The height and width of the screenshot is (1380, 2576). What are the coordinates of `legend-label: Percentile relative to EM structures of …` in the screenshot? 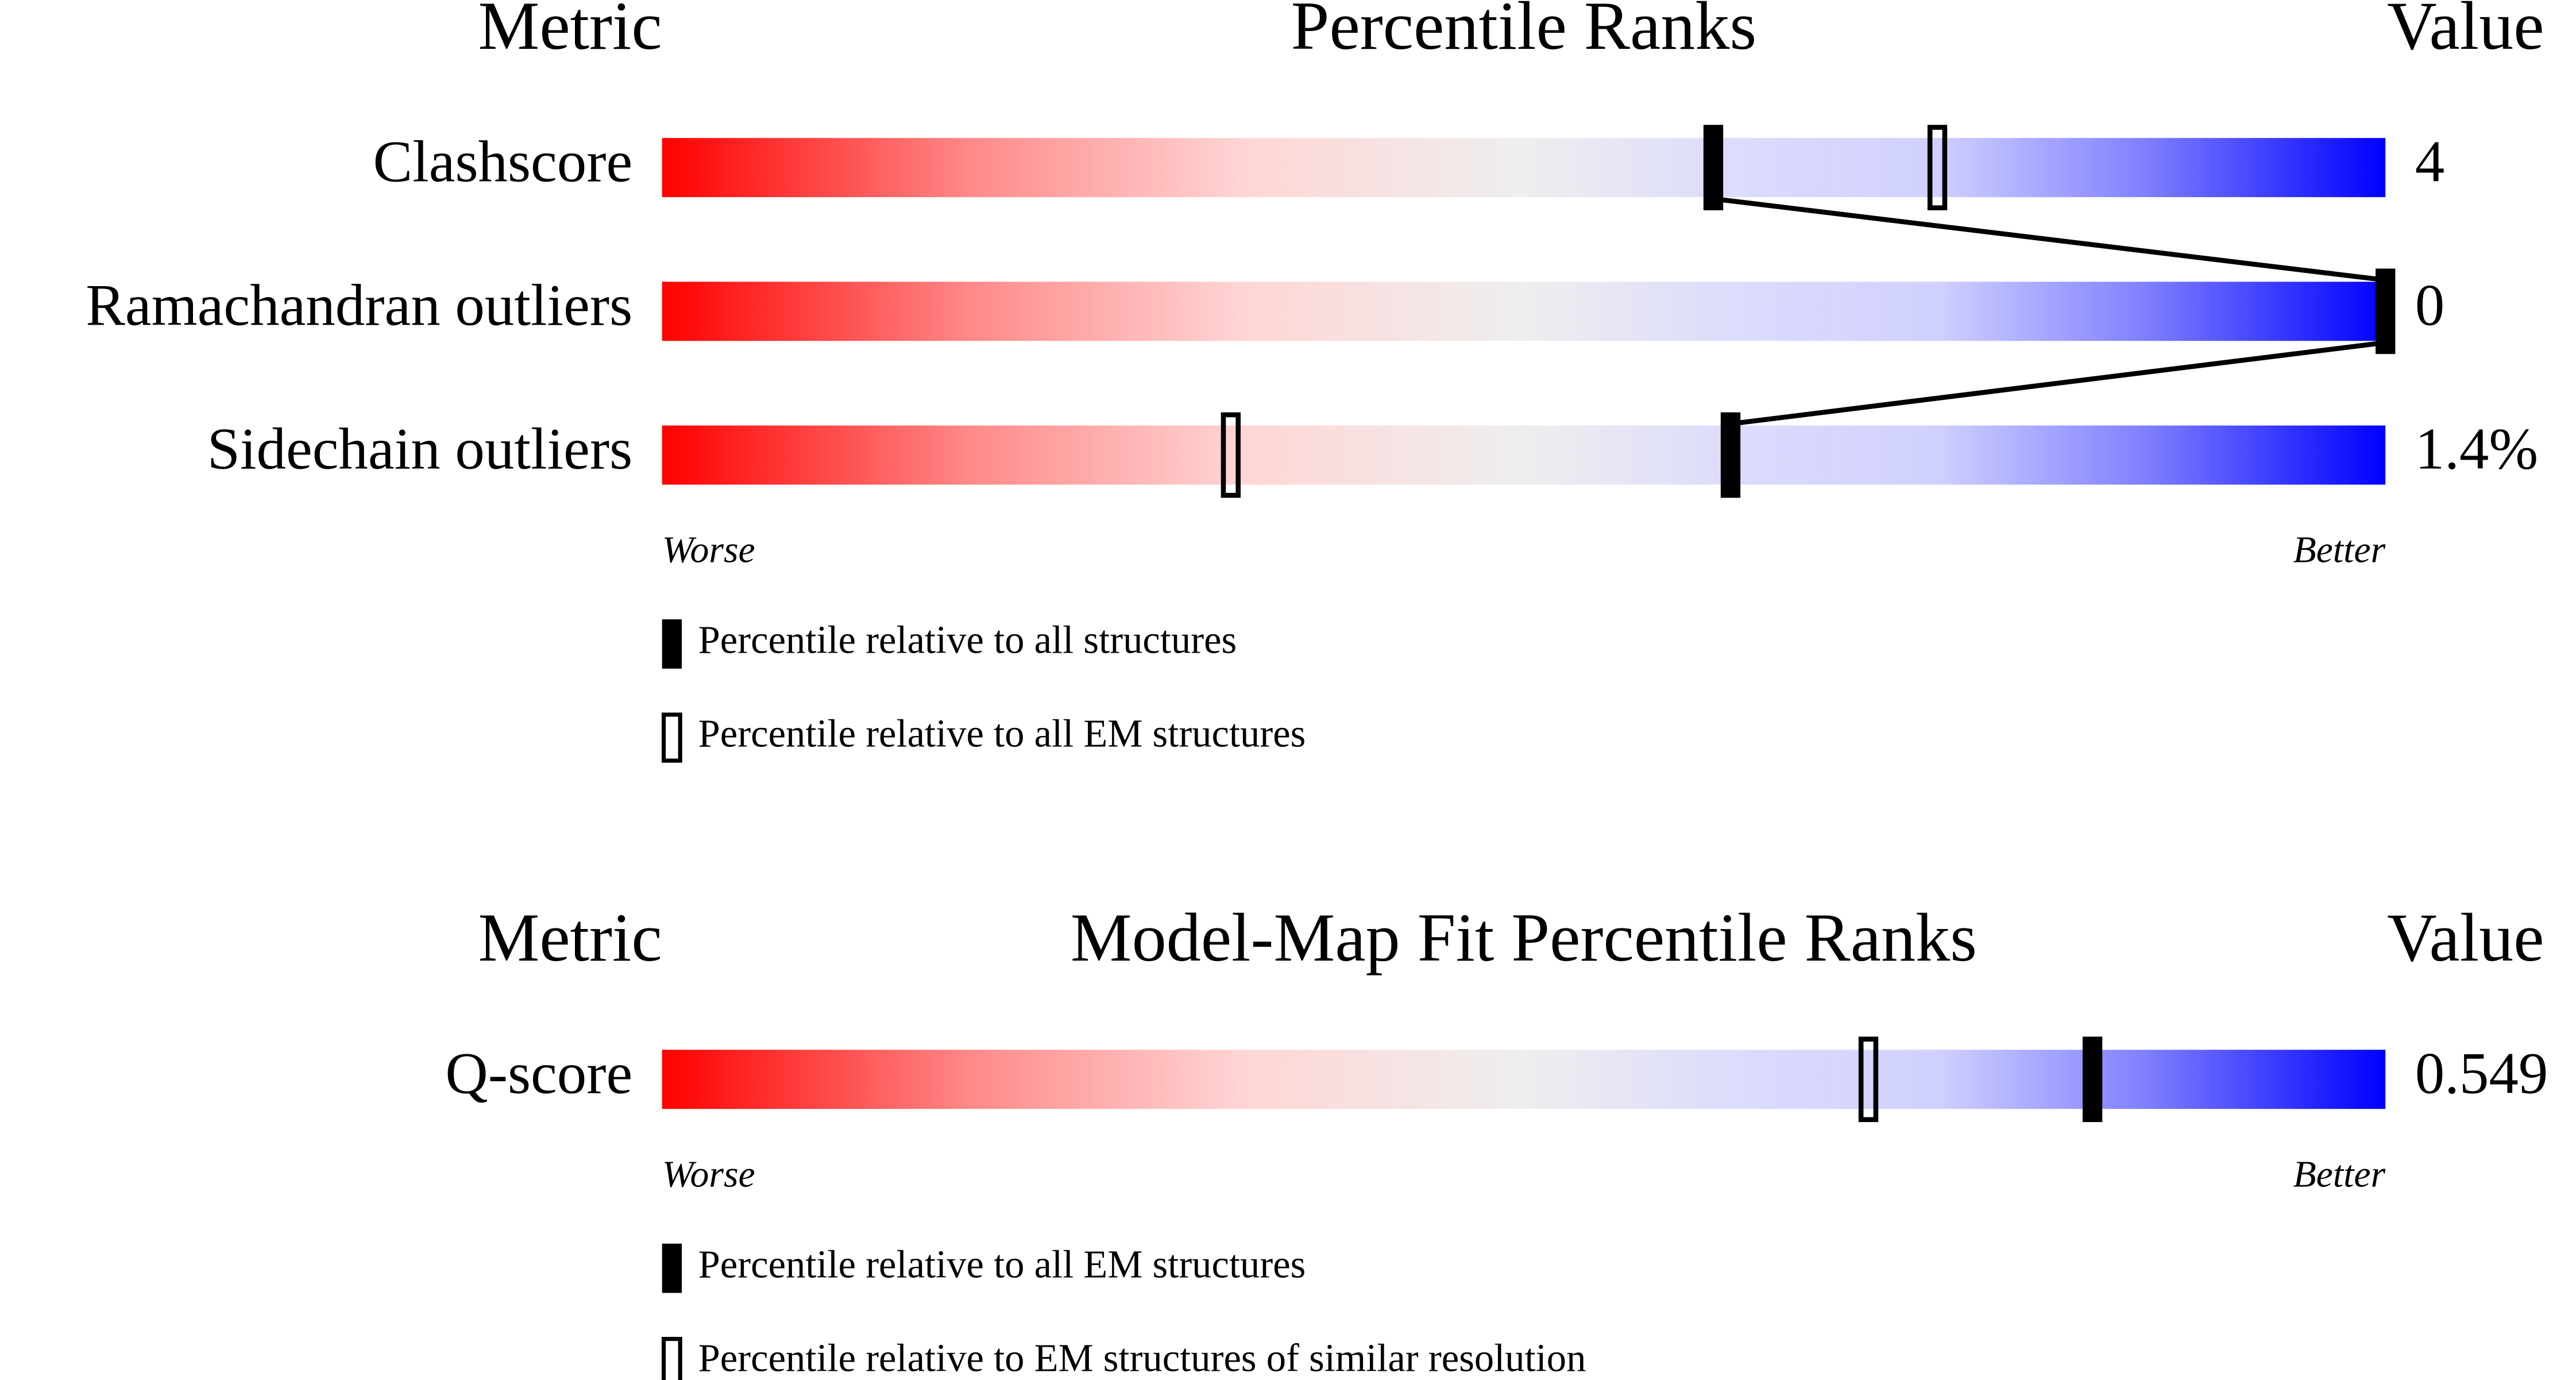 It's located at (1142, 1357).